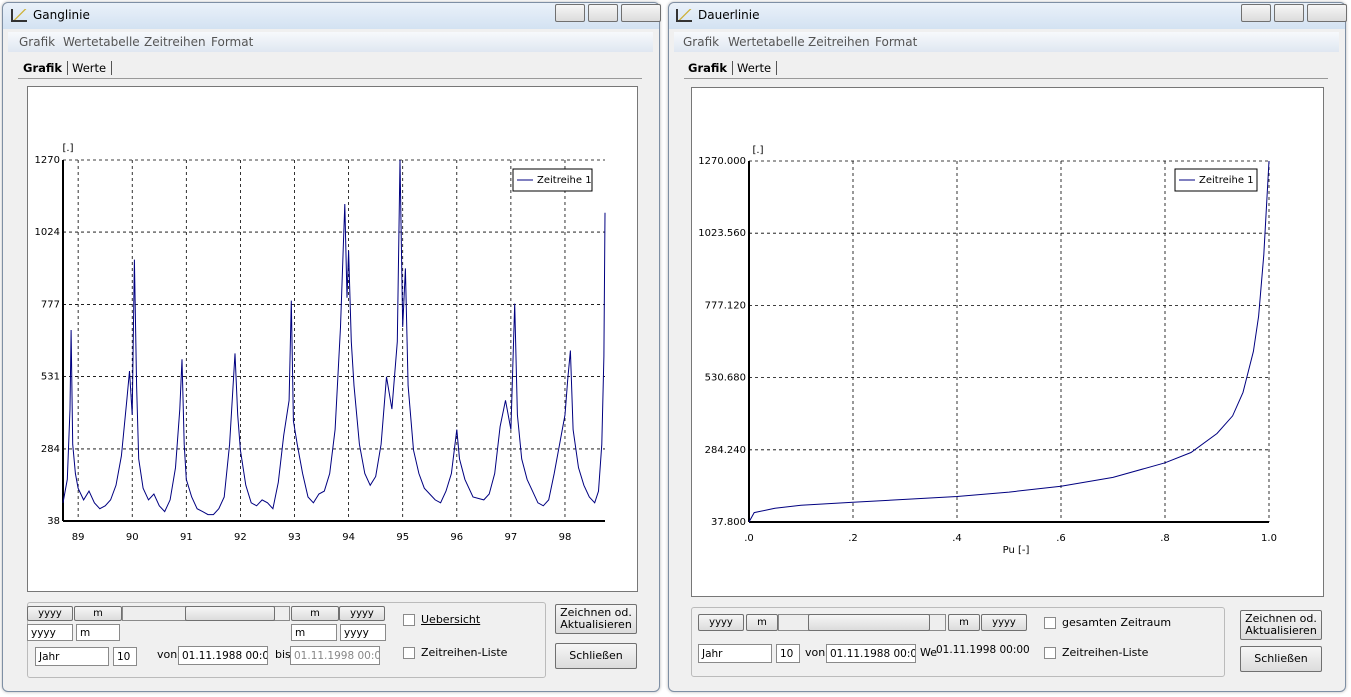 The height and width of the screenshot is (697, 1351). Describe the element at coordinates (749, 538) in the screenshot. I see `x-tick-label: .0` at that location.